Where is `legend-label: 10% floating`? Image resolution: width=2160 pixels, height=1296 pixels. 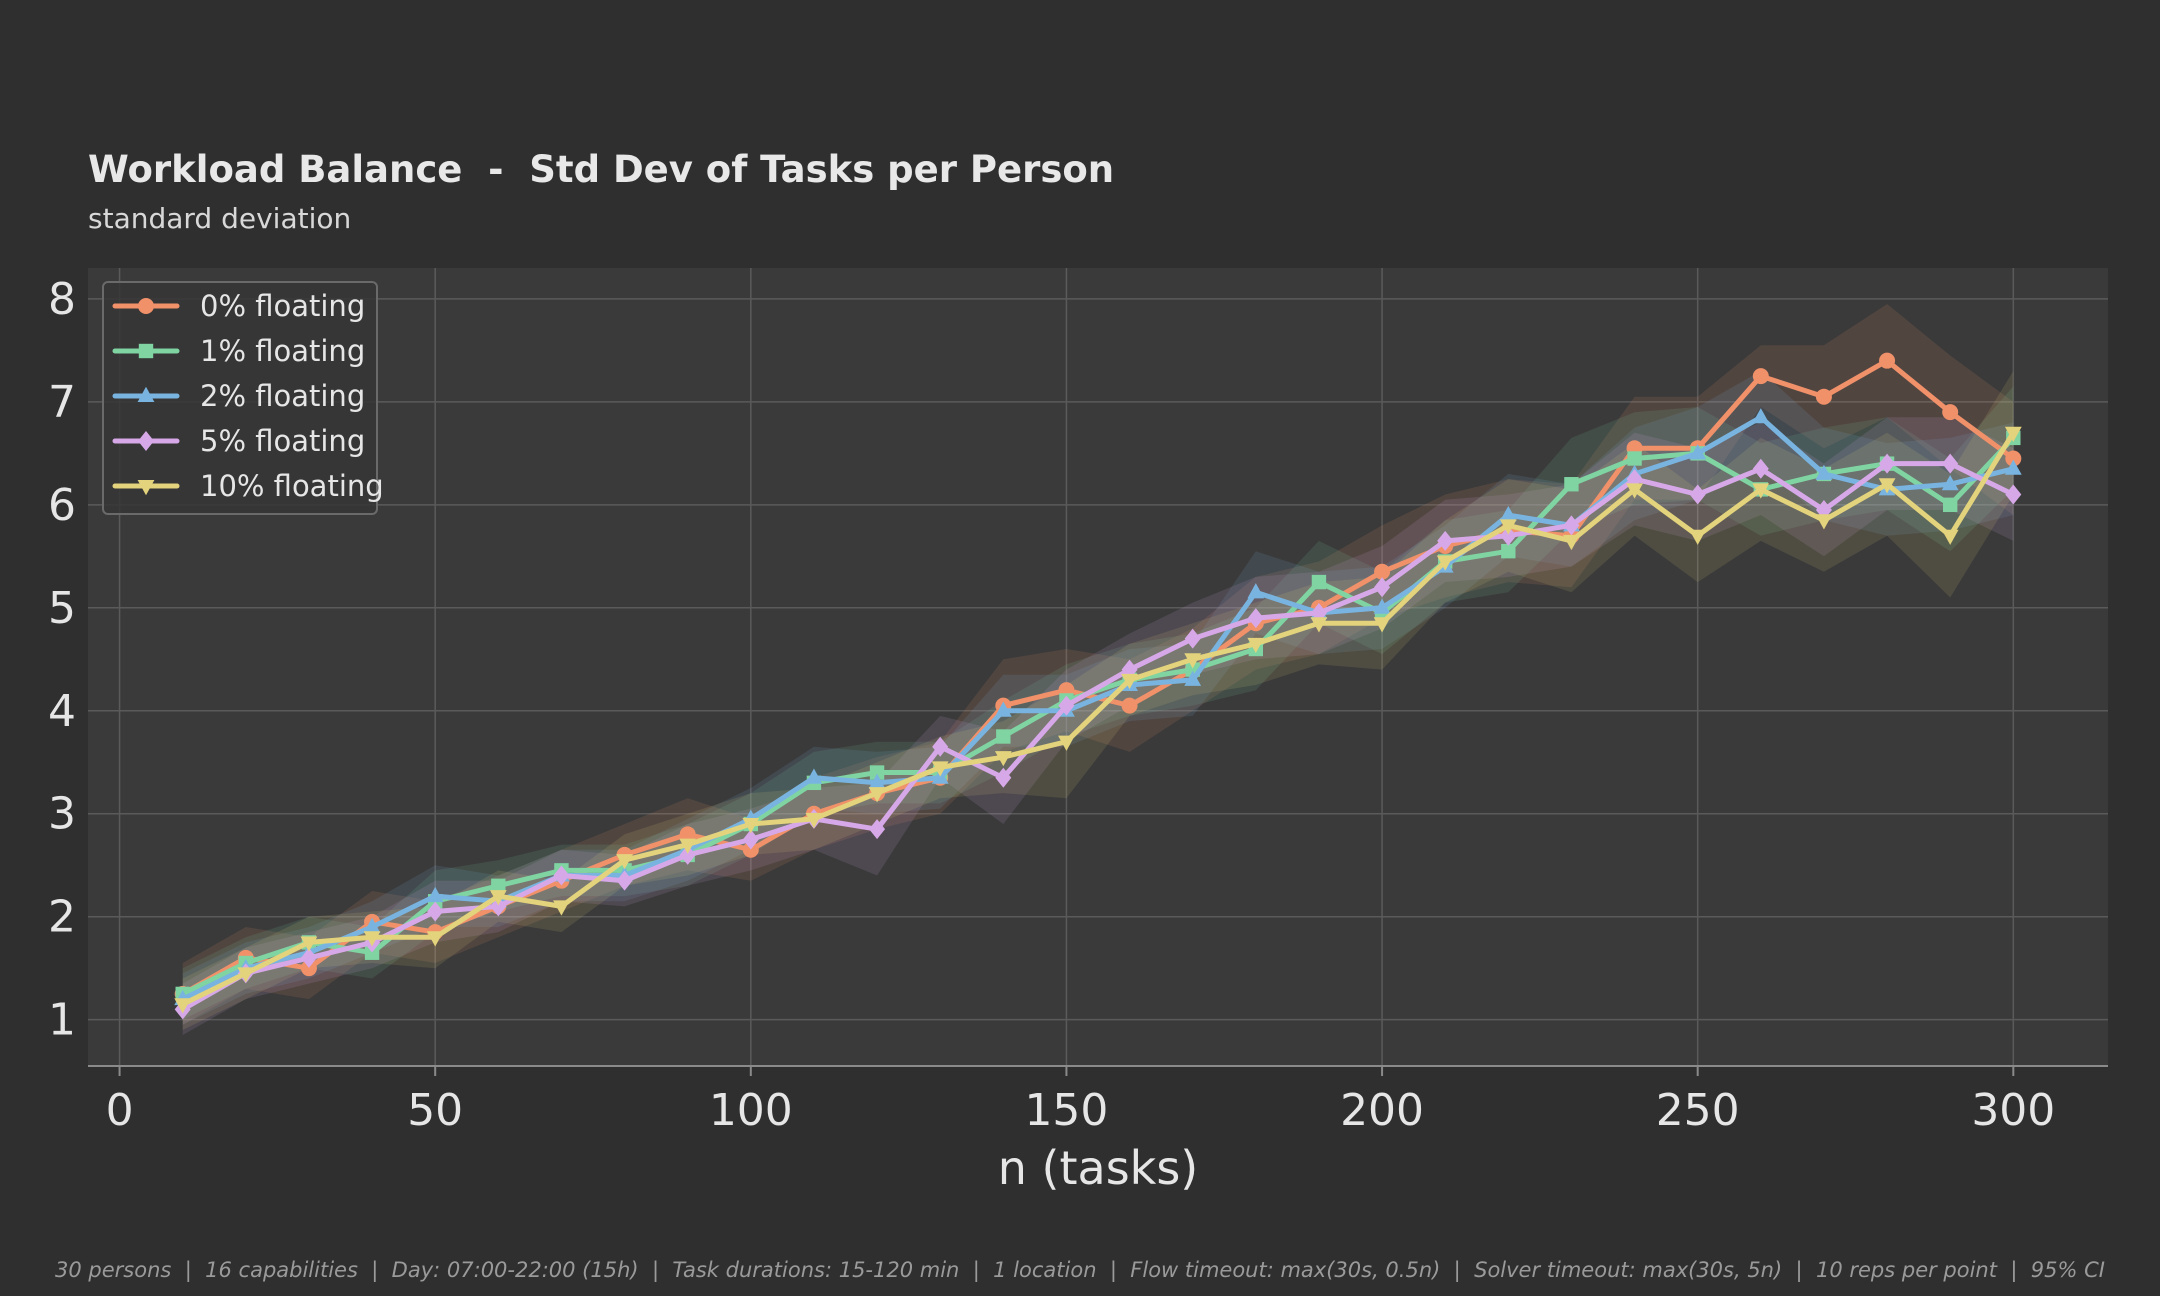
legend-label: 10% floating is located at coordinates (292, 486).